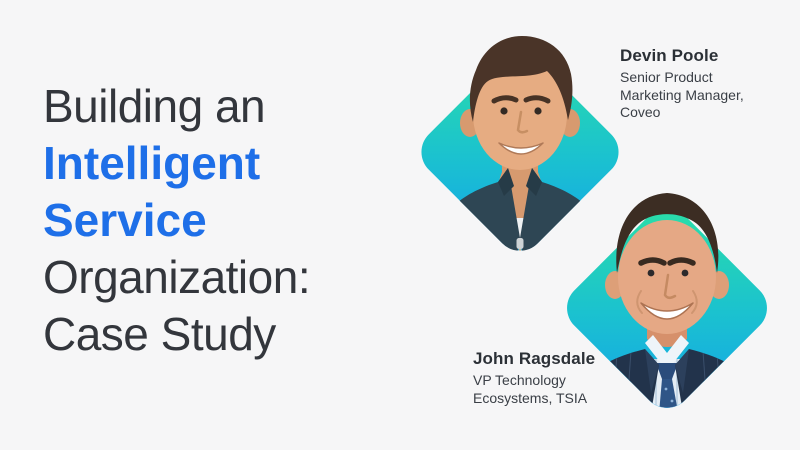  What do you see at coordinates (159, 334) in the screenshot?
I see `title-line-5: Case Study` at bounding box center [159, 334].